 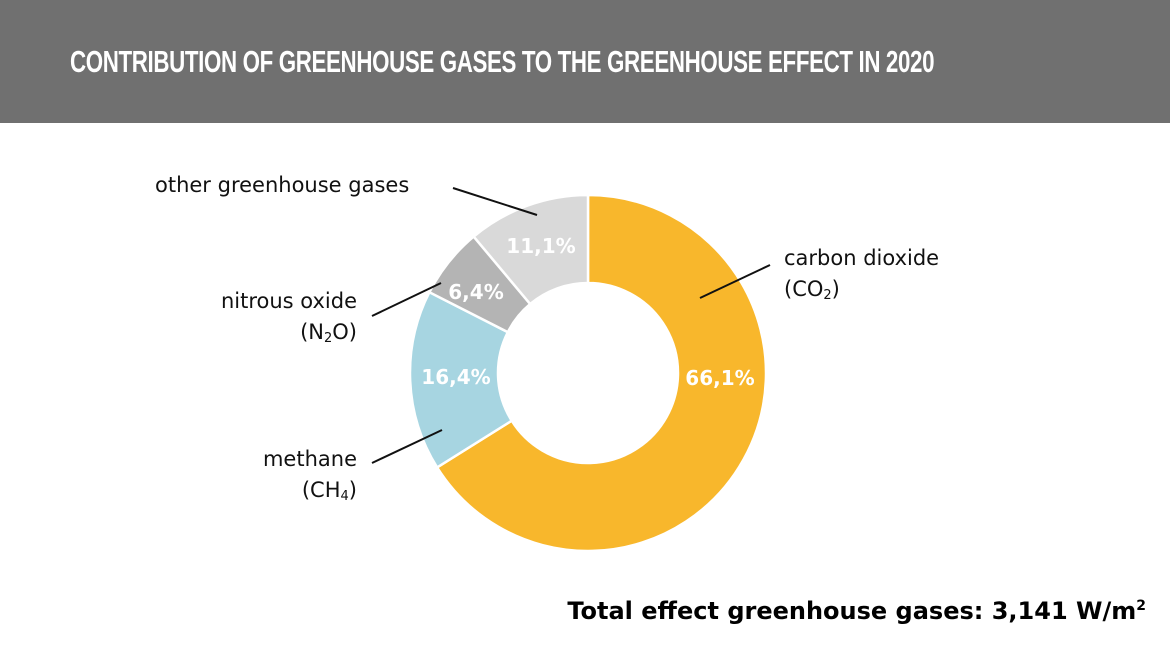 What do you see at coordinates (476, 292) in the screenshot?
I see `pct-label-n2o: 6,4%` at bounding box center [476, 292].